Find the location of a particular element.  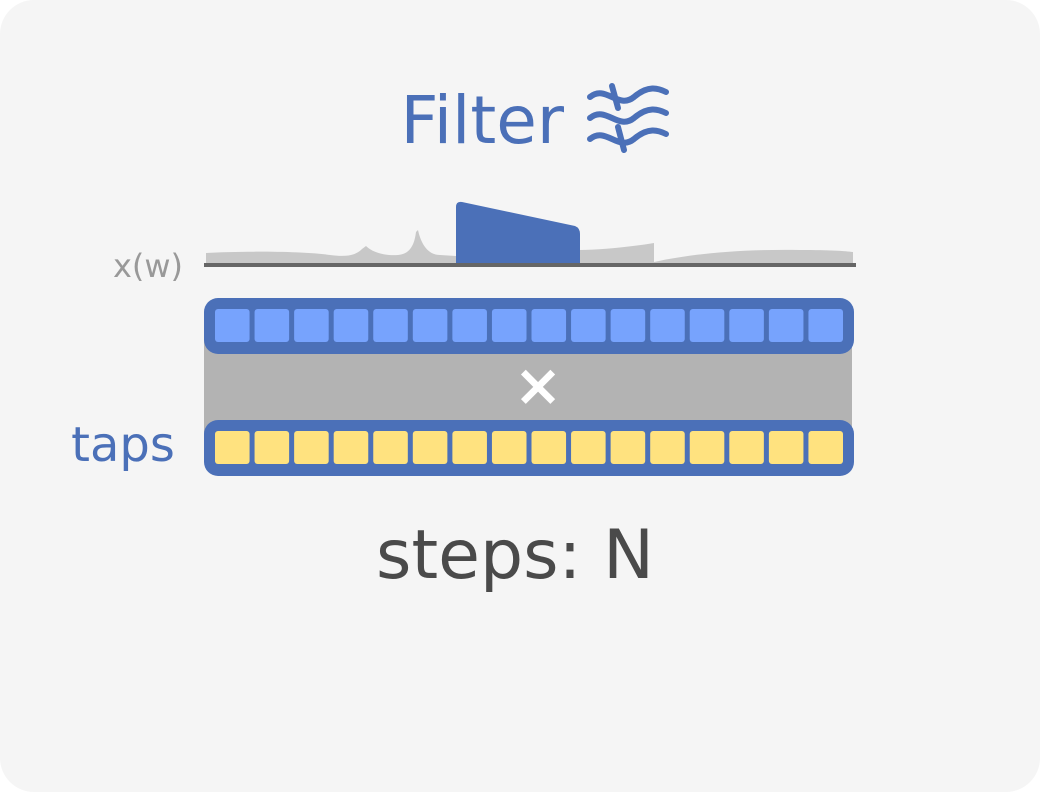

diagram-title: Filter is located at coordinates (483, 120).